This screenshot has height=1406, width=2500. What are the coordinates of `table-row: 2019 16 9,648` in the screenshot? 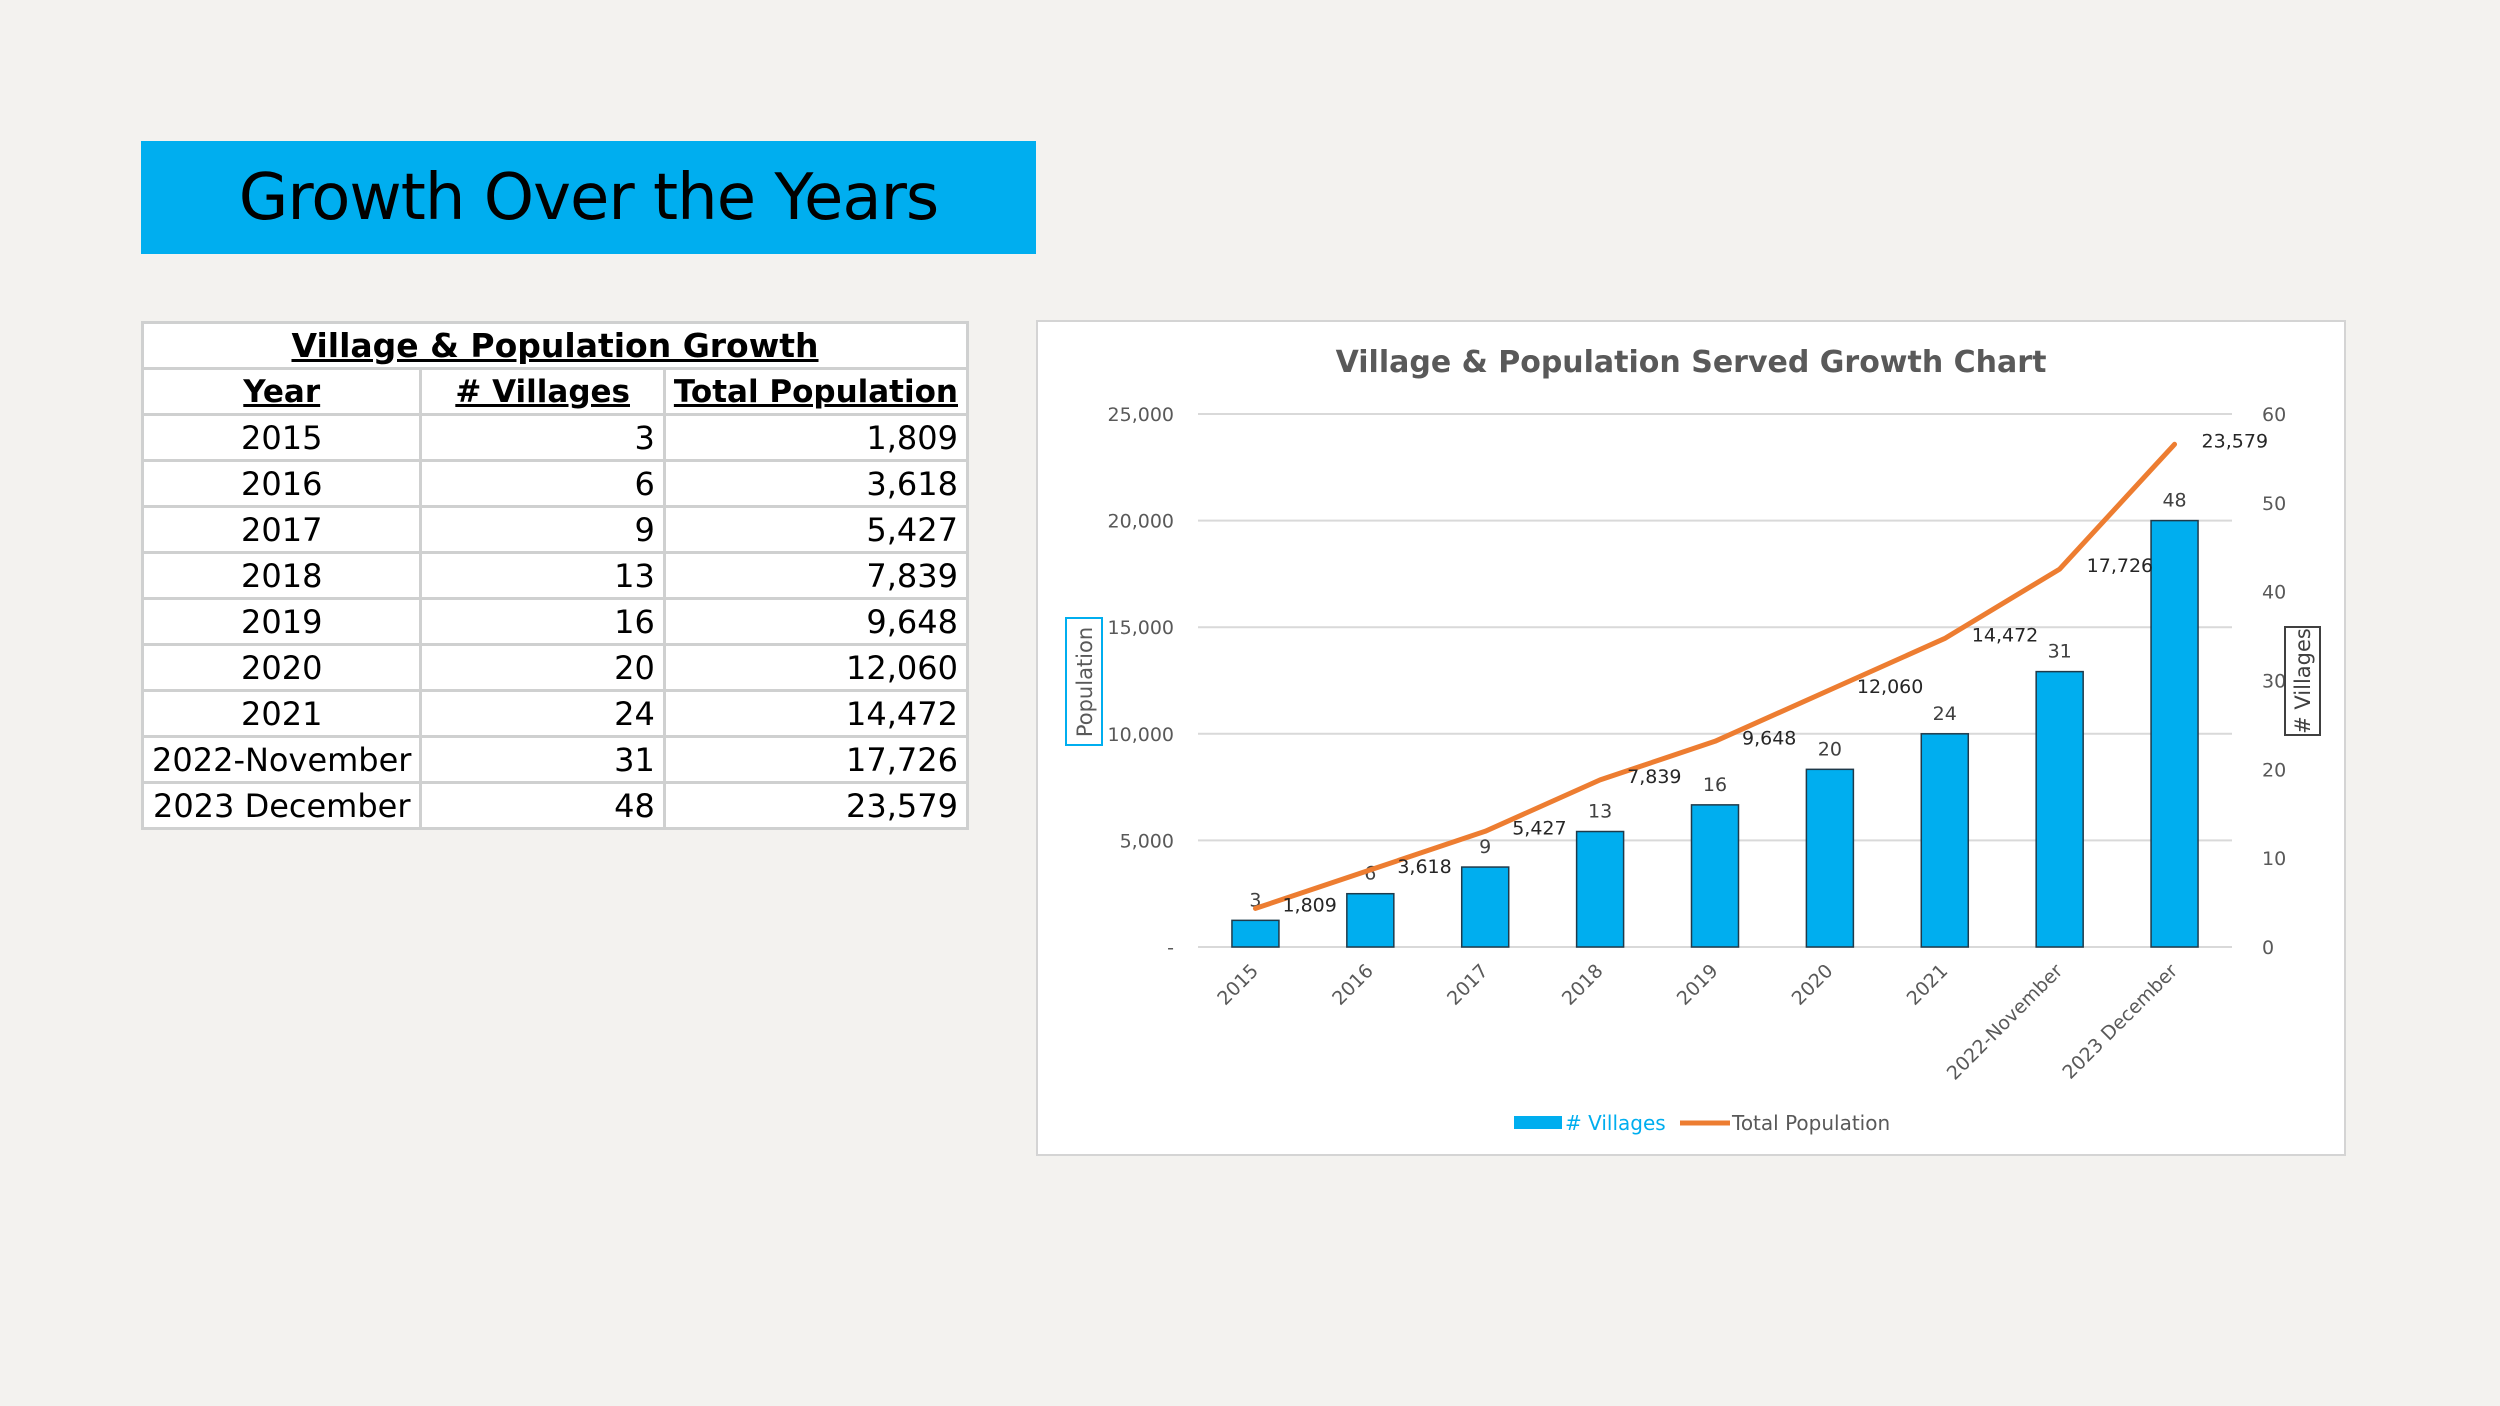 It's located at (555, 621).